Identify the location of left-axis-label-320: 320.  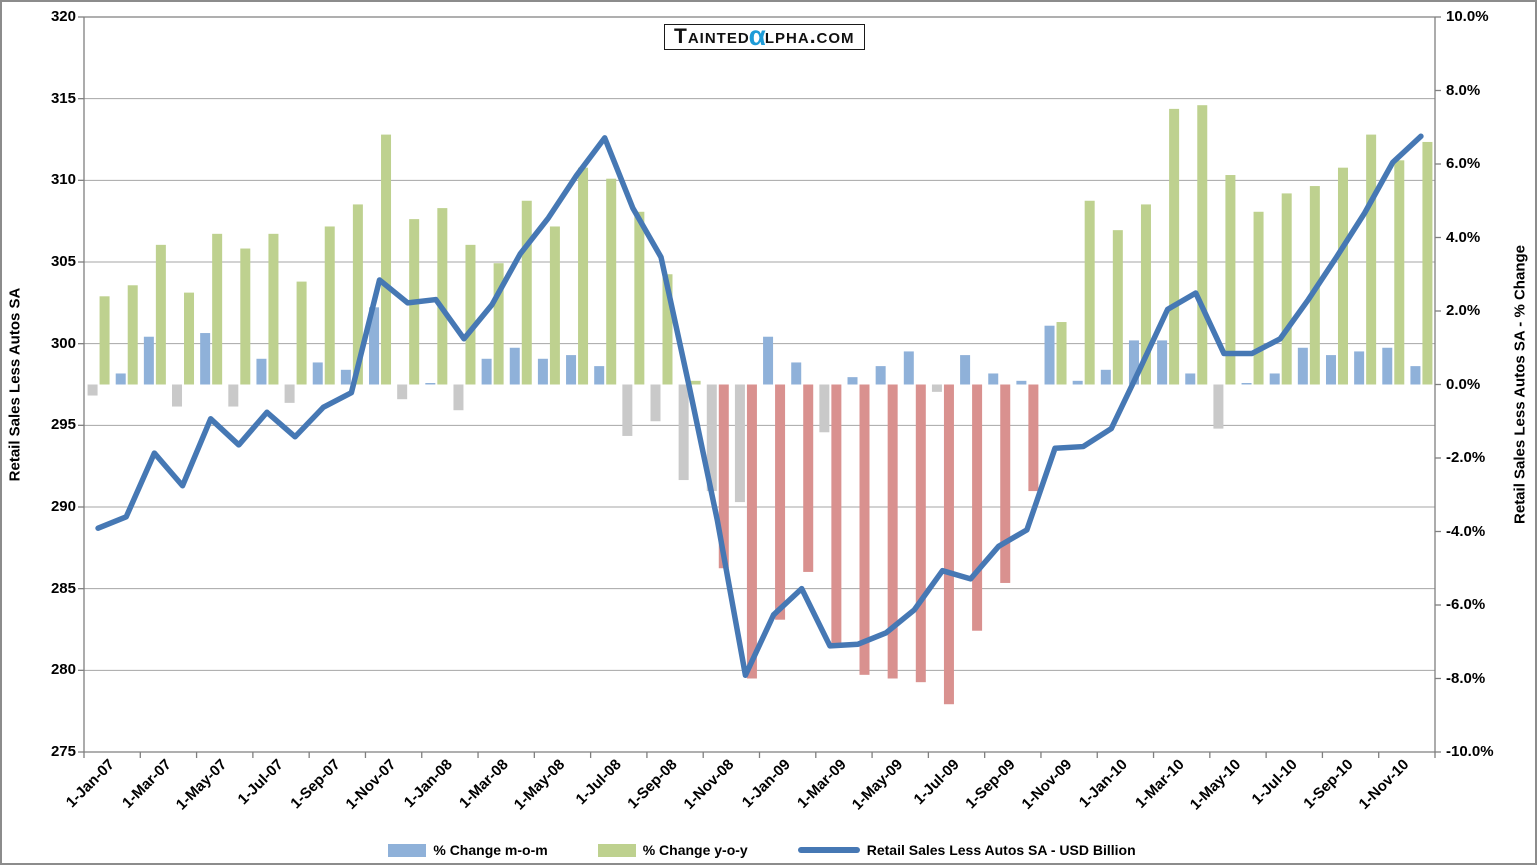
(63, 16).